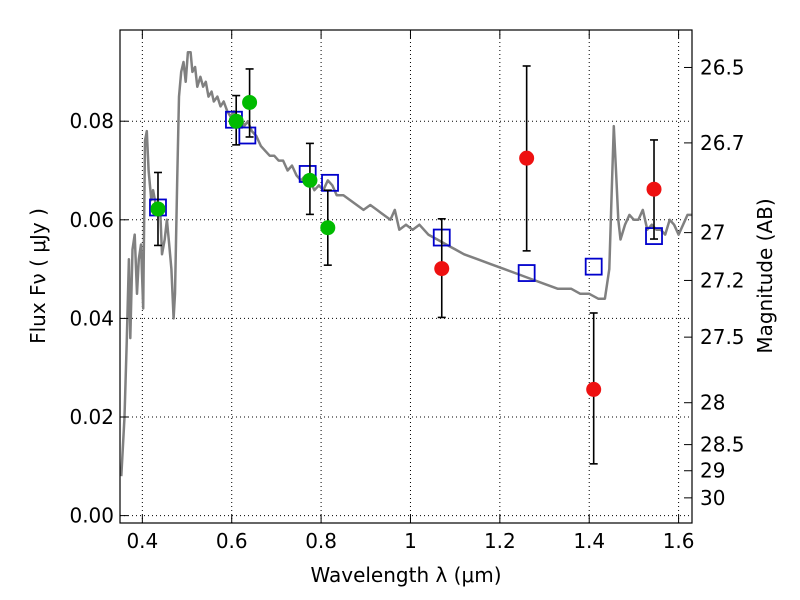 The height and width of the screenshot is (600, 800). Describe the element at coordinates (712, 233) in the screenshot. I see `right-tick-label: 27` at that location.